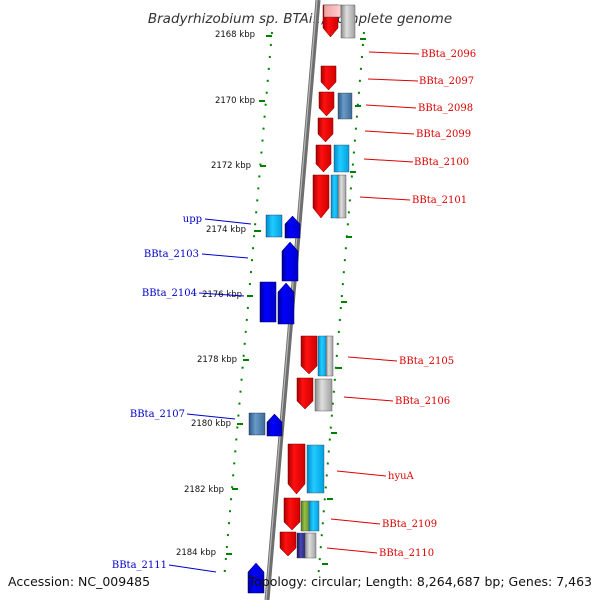 The height and width of the screenshot is (600, 600). What do you see at coordinates (171, 254) in the screenshot?
I see `gene-label-left: BBta_2103` at bounding box center [171, 254].